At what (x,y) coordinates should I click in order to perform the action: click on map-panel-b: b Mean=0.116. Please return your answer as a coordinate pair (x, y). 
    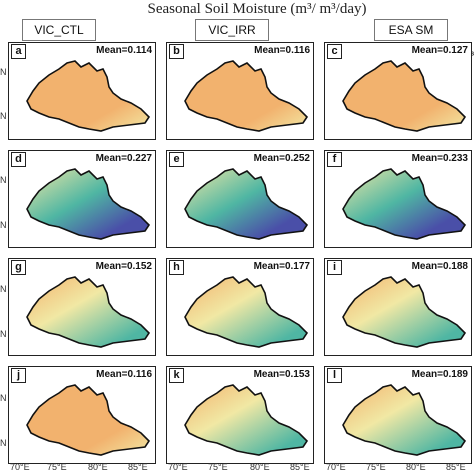
    Looking at the image, I should click on (240, 91).